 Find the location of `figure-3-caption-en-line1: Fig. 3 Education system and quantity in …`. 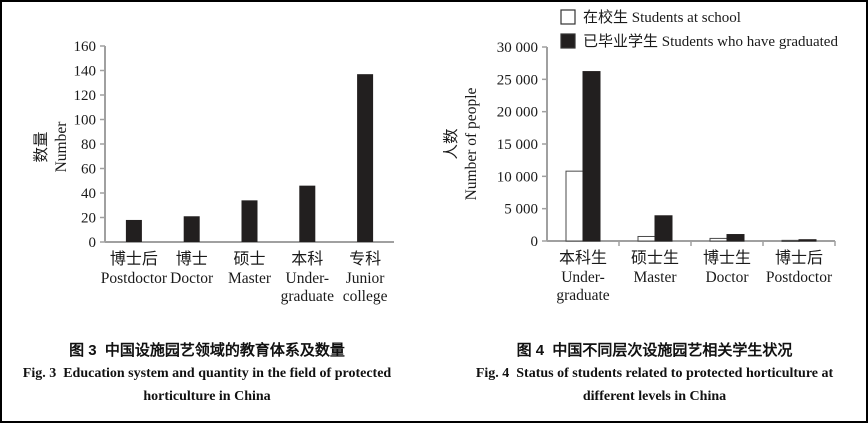

figure-3-caption-en-line1: Fig. 3 Education system and quantity in … is located at coordinates (207, 373).